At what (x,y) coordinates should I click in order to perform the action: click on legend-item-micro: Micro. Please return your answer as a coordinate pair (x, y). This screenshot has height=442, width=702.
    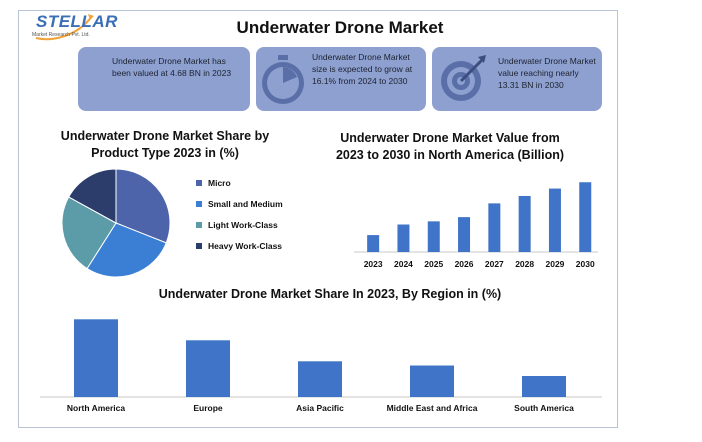
    Looking at the image, I should click on (213, 183).